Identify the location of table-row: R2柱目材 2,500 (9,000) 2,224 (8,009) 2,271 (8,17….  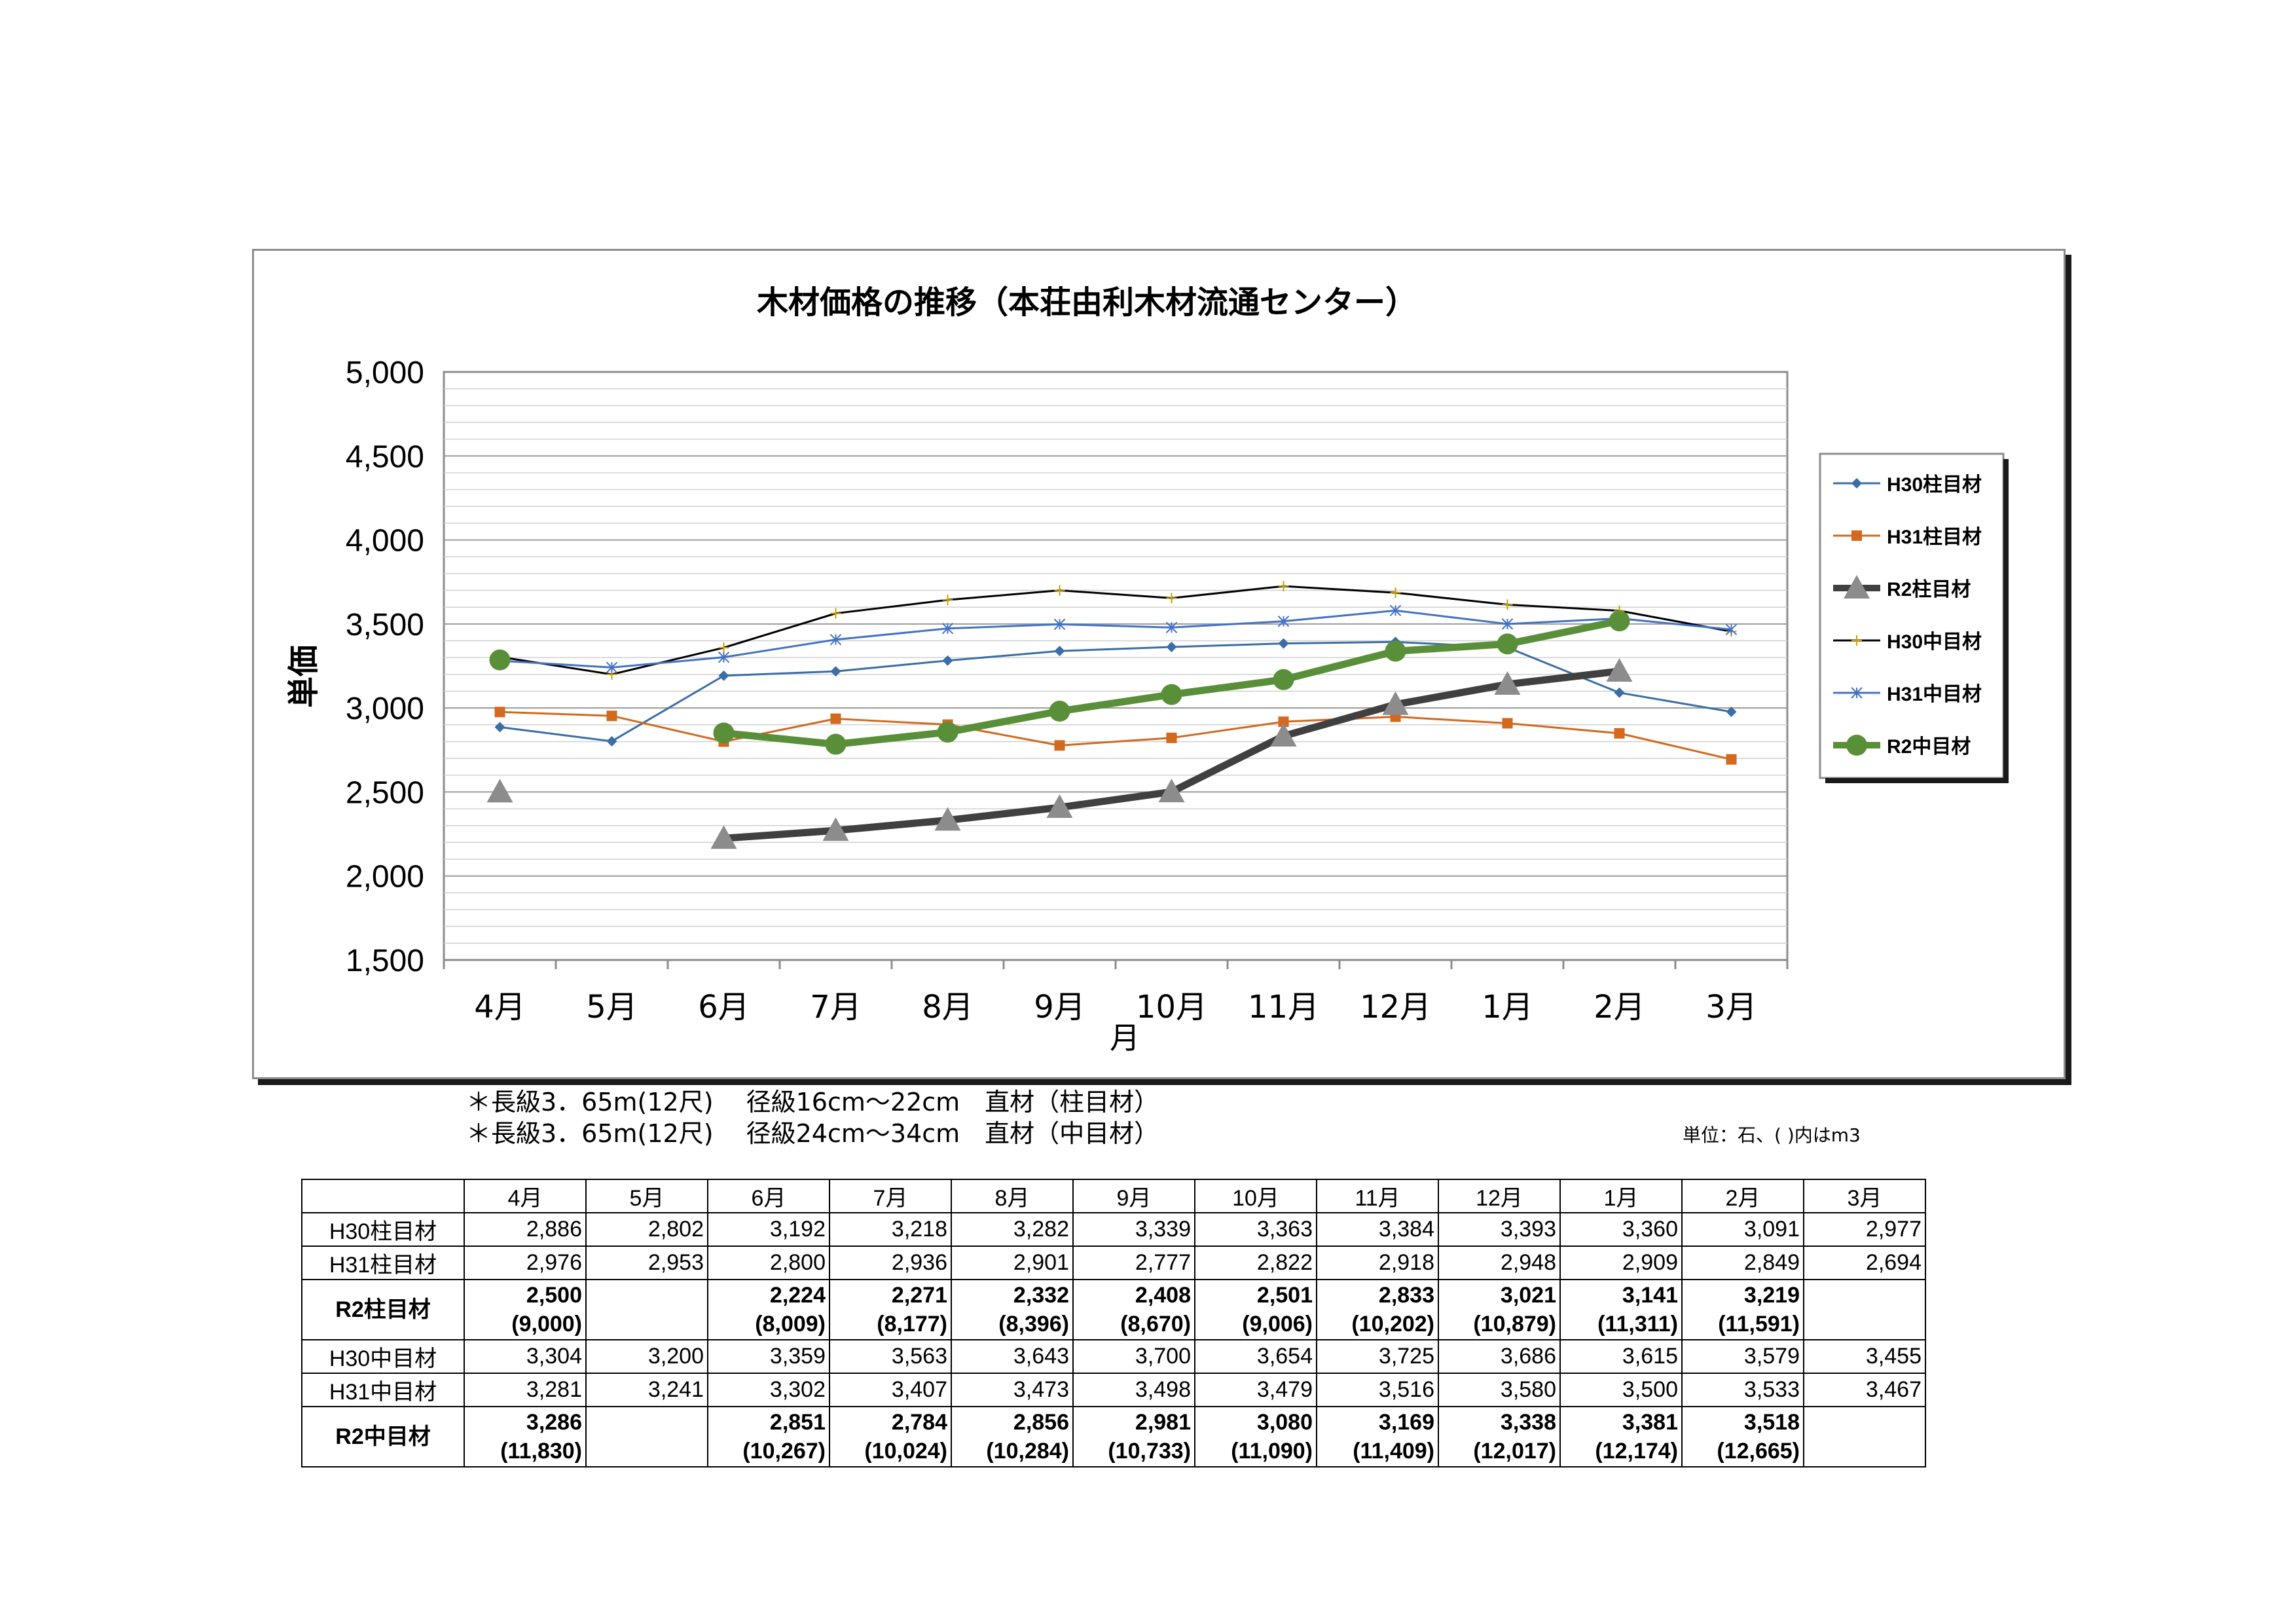
(1113, 1309).